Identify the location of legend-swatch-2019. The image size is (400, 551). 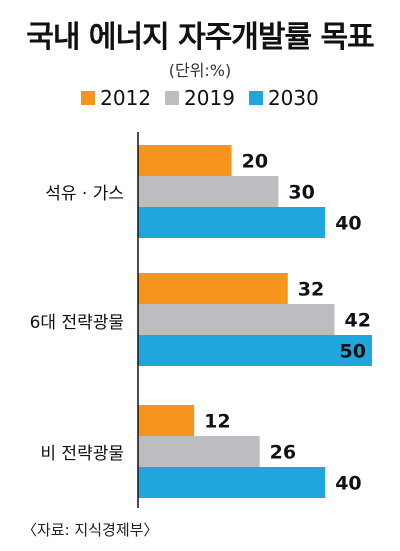
(172, 98).